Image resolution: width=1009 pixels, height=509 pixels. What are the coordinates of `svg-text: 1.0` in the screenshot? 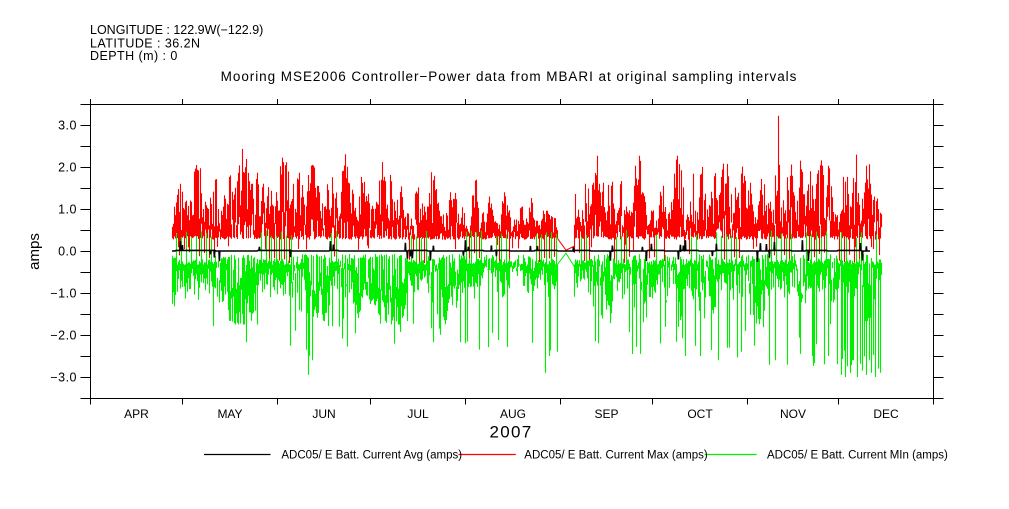 It's located at (67, 209).